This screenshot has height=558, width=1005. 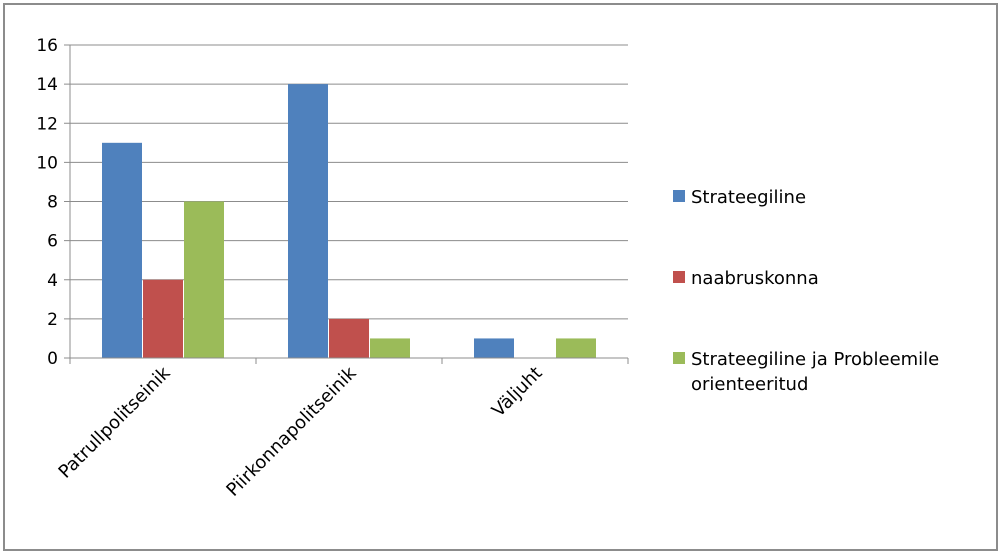 I want to click on y-tick-label: 2, so click(x=52, y=320).